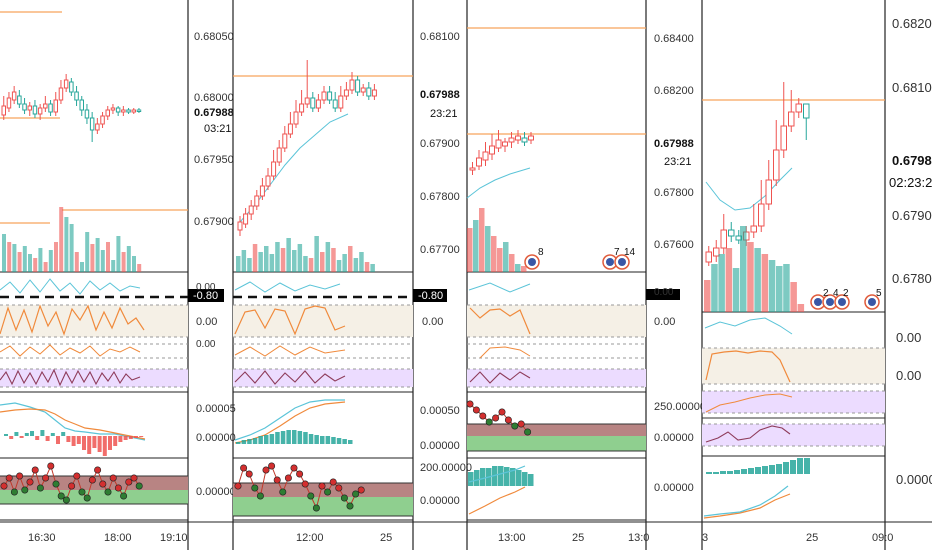 This screenshot has width=932, height=555. Describe the element at coordinates (674, 245) in the screenshot. I see `pane3-price-label: 0.67600` at that location.